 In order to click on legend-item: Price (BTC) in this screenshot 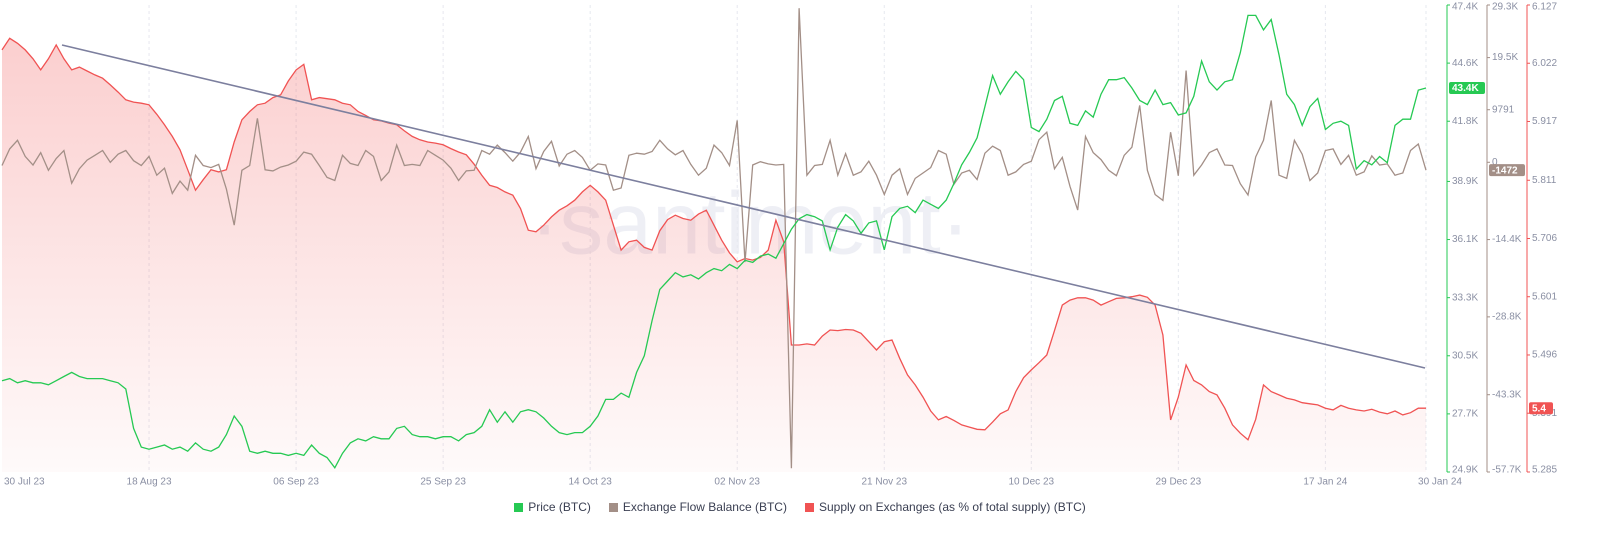, I will do `click(552, 507)`.